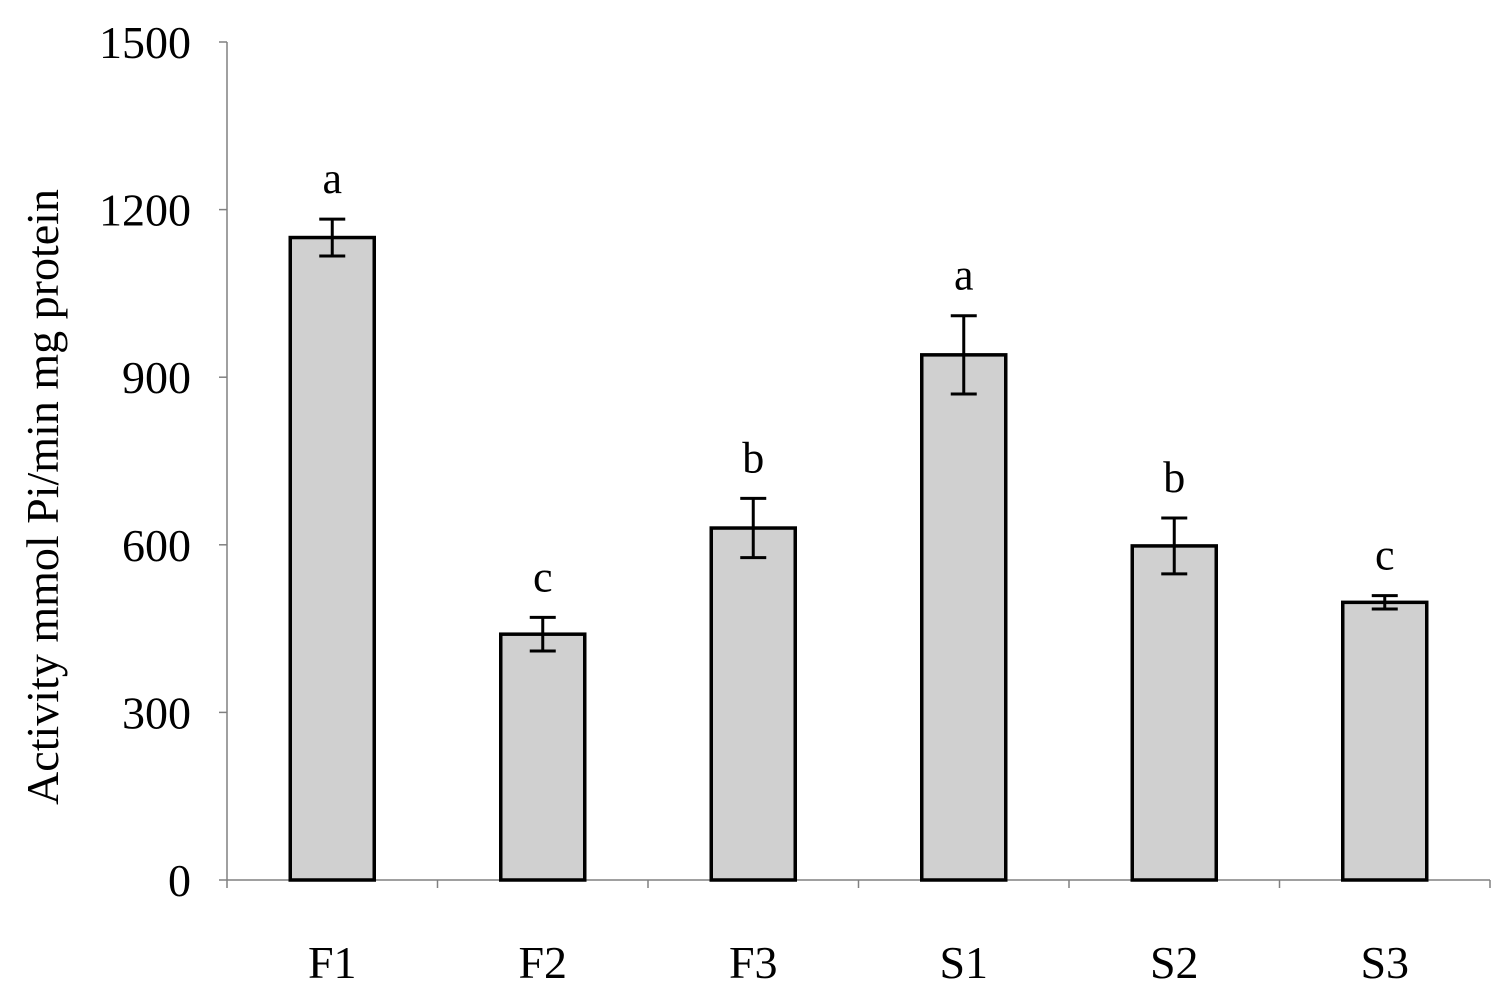  Describe the element at coordinates (542, 962) in the screenshot. I see `x-tick-label: F2` at that location.